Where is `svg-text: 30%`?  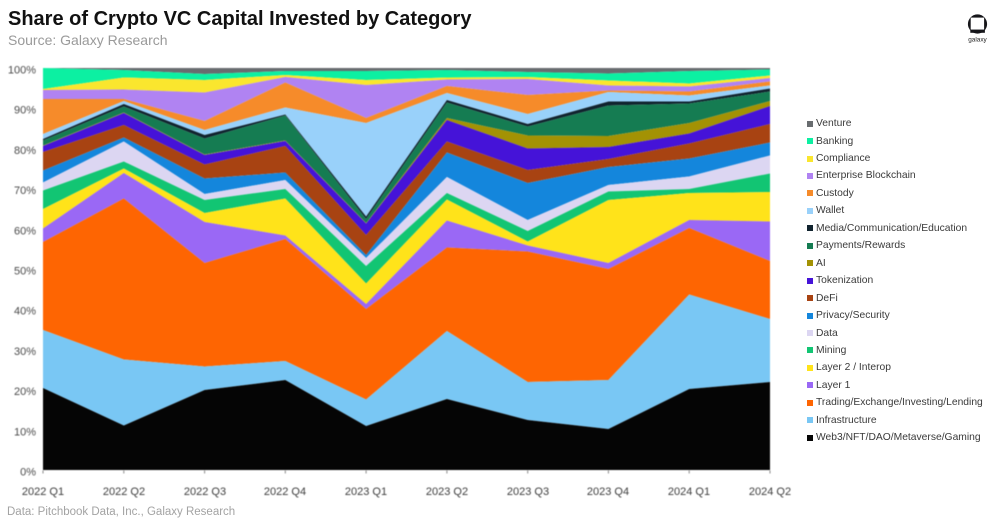
svg-text: 30% is located at coordinates (25, 352).